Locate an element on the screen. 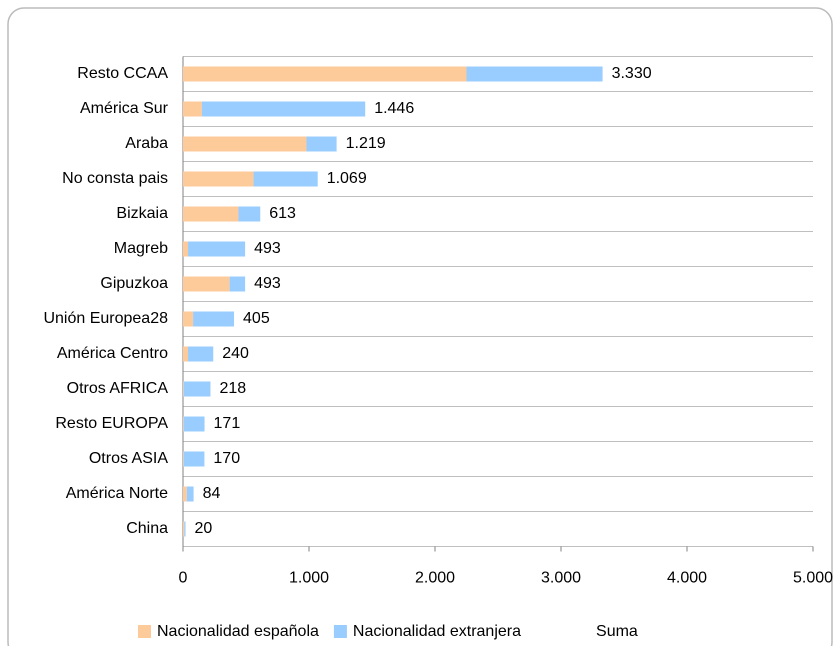 This screenshot has width=840, height=651. y-tick-label: Resto CCAA is located at coordinates (122, 73).